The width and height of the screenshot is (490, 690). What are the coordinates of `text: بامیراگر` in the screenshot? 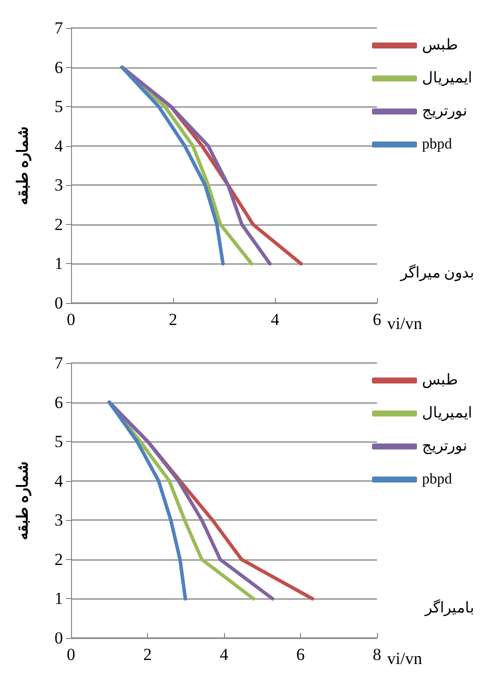 It's located at (449, 607).